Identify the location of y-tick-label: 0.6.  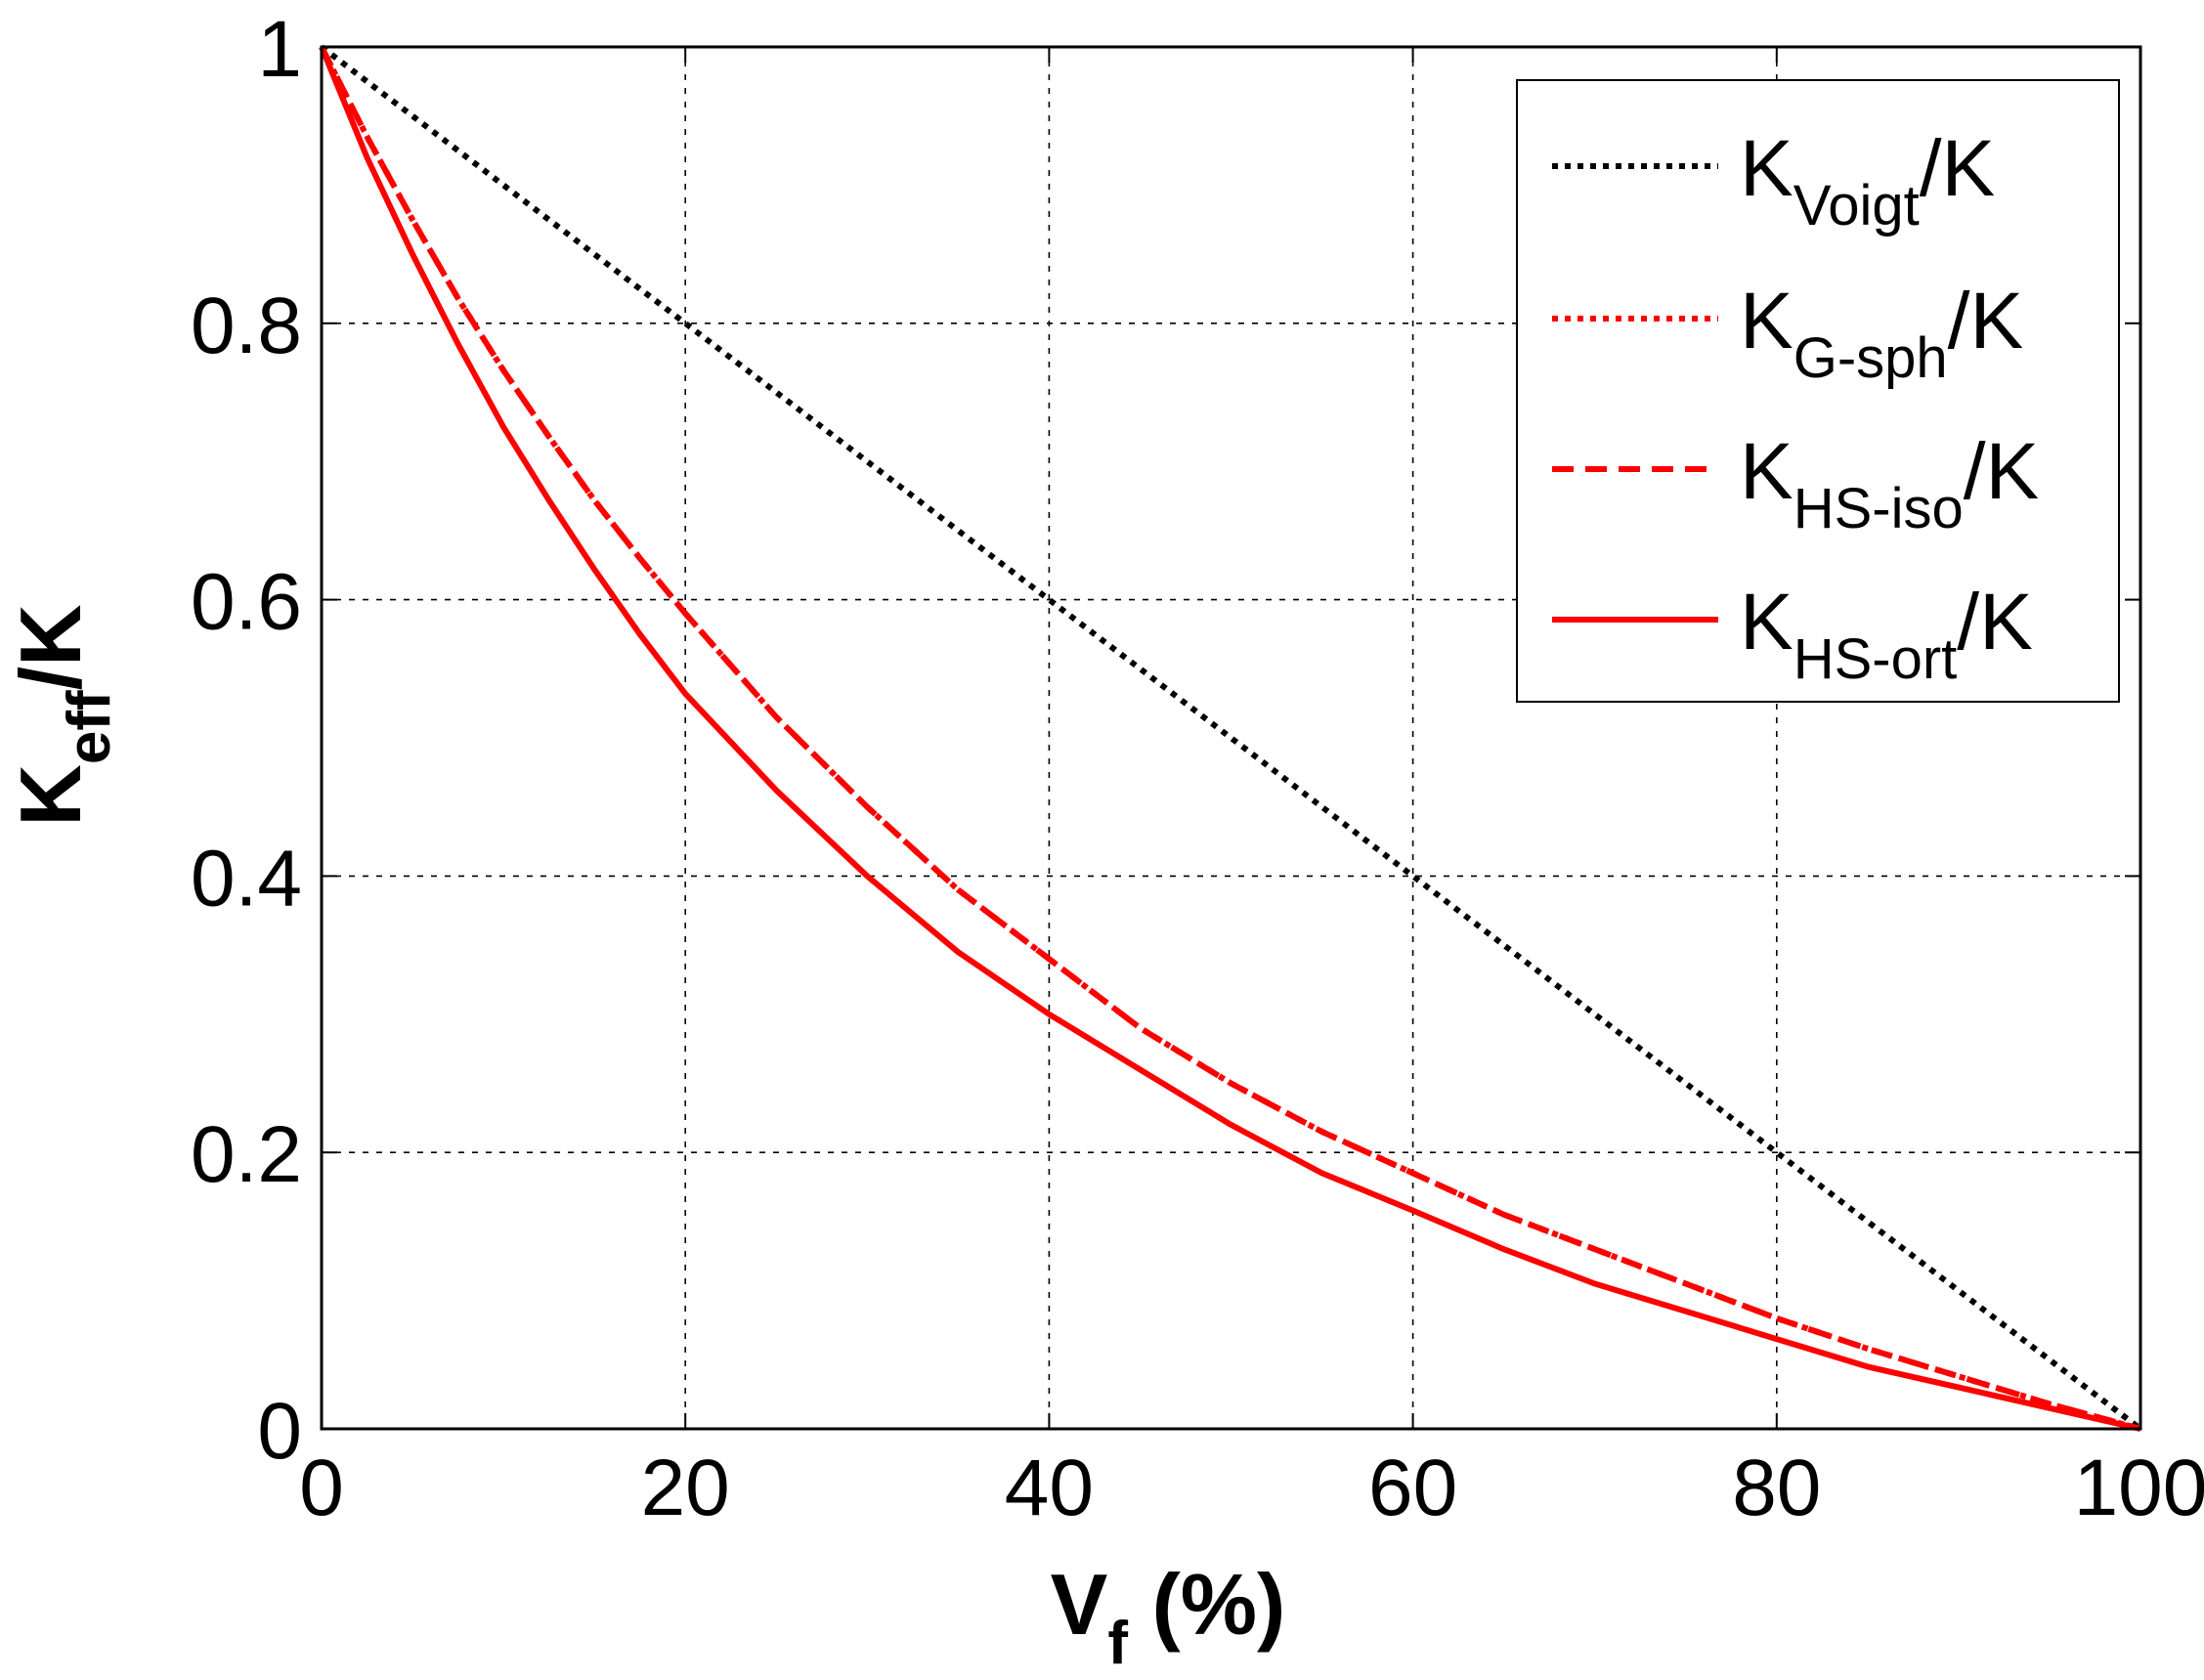
(247, 602).